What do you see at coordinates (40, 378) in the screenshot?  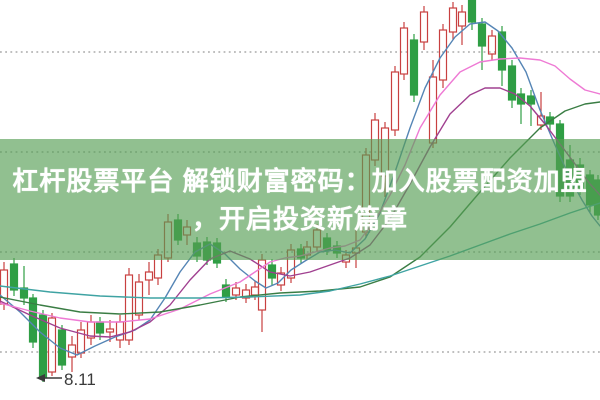 I see `low-arrow-head-icon` at bounding box center [40, 378].